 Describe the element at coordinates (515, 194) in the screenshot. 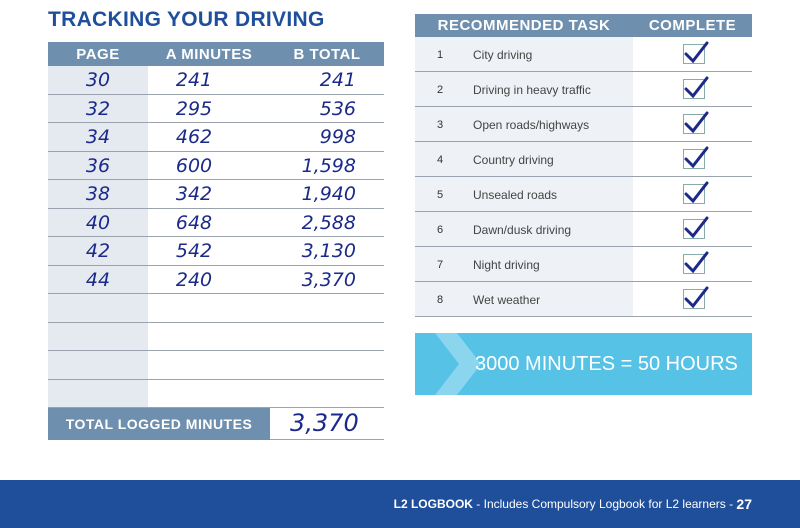

I see `task-name: Unsealed roads` at that location.